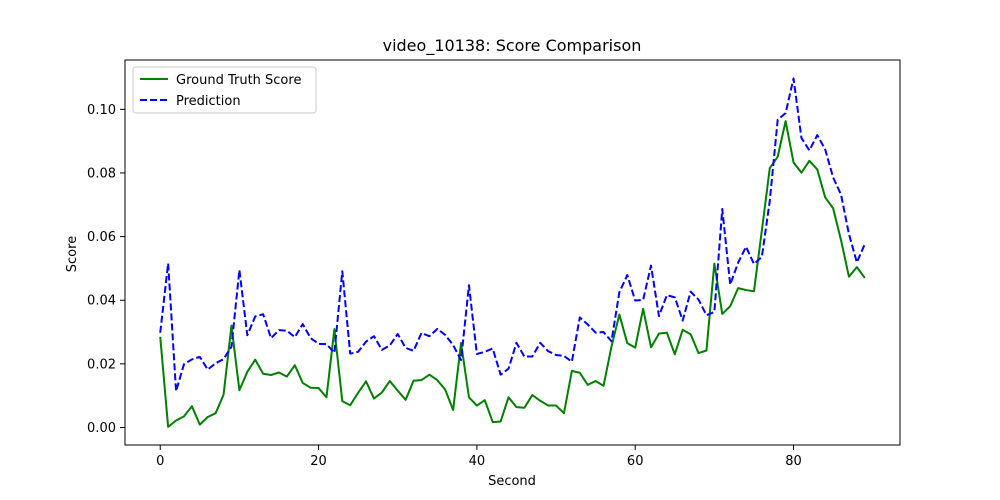 The image size is (1000, 500). Describe the element at coordinates (101, 428) in the screenshot. I see `y-tick-label: 0.00` at that location.